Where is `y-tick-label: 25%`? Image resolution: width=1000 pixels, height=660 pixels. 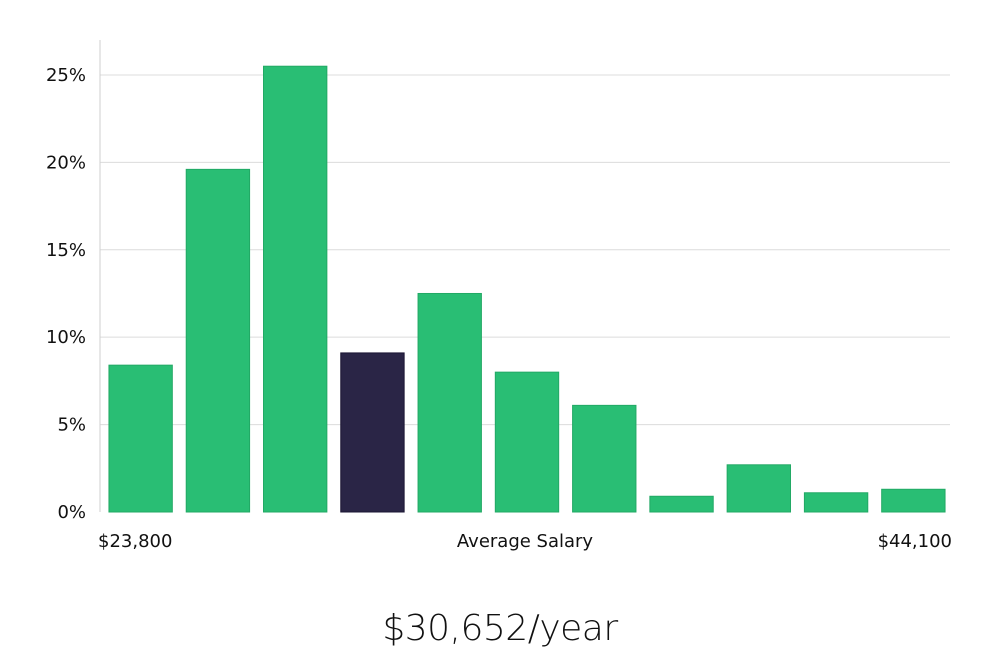 y-tick-label: 25% is located at coordinates (66, 75).